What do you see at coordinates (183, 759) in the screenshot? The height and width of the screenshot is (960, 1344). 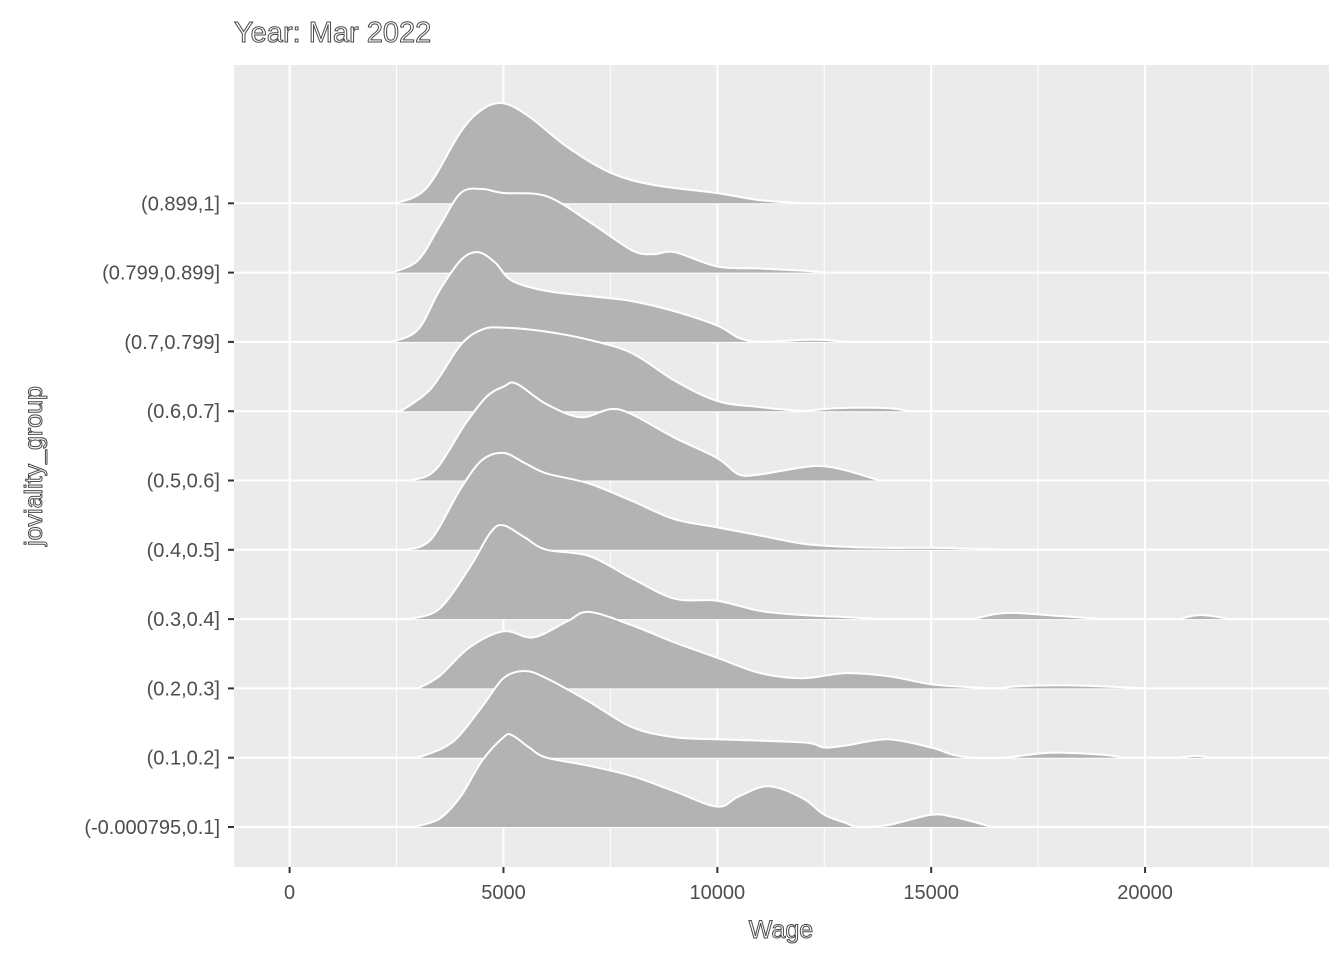 I see `y-tick-label: (0.1,0.2]` at bounding box center [183, 759].